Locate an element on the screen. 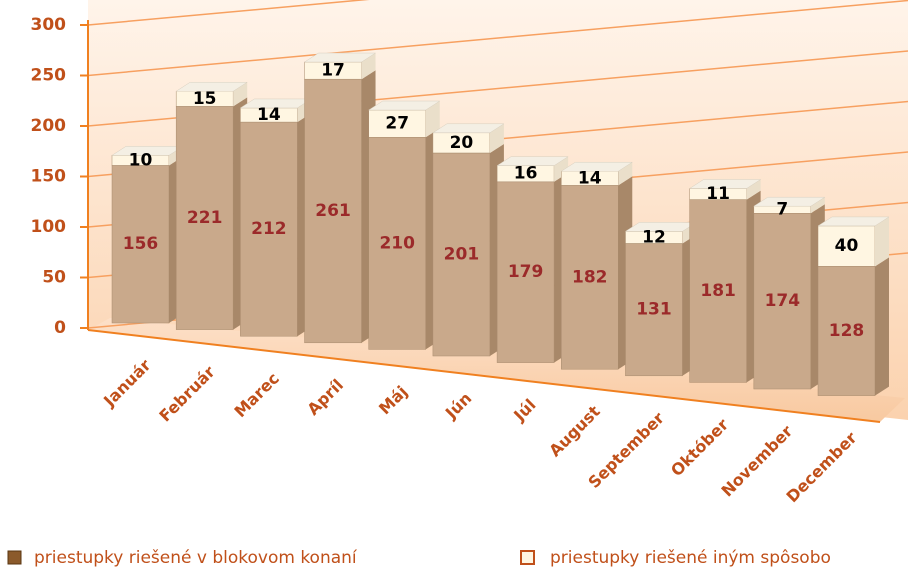 This screenshot has width=908, height=575. y-tick-label: 150 is located at coordinates (49, 177).